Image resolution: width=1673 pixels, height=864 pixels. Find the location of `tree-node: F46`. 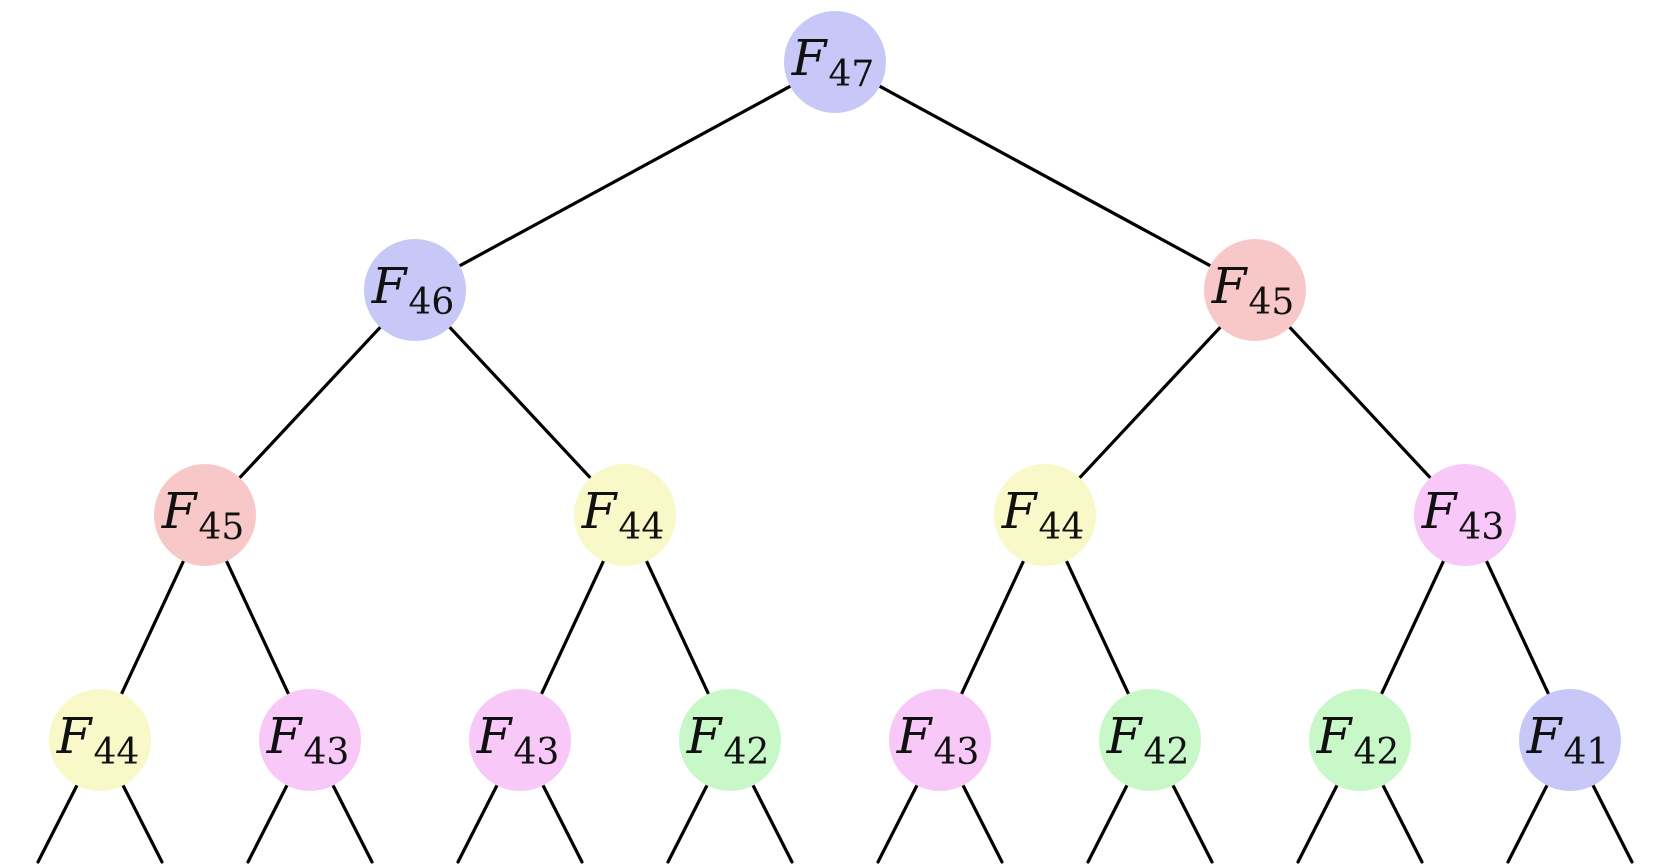

tree-node: F46 is located at coordinates (415, 290).